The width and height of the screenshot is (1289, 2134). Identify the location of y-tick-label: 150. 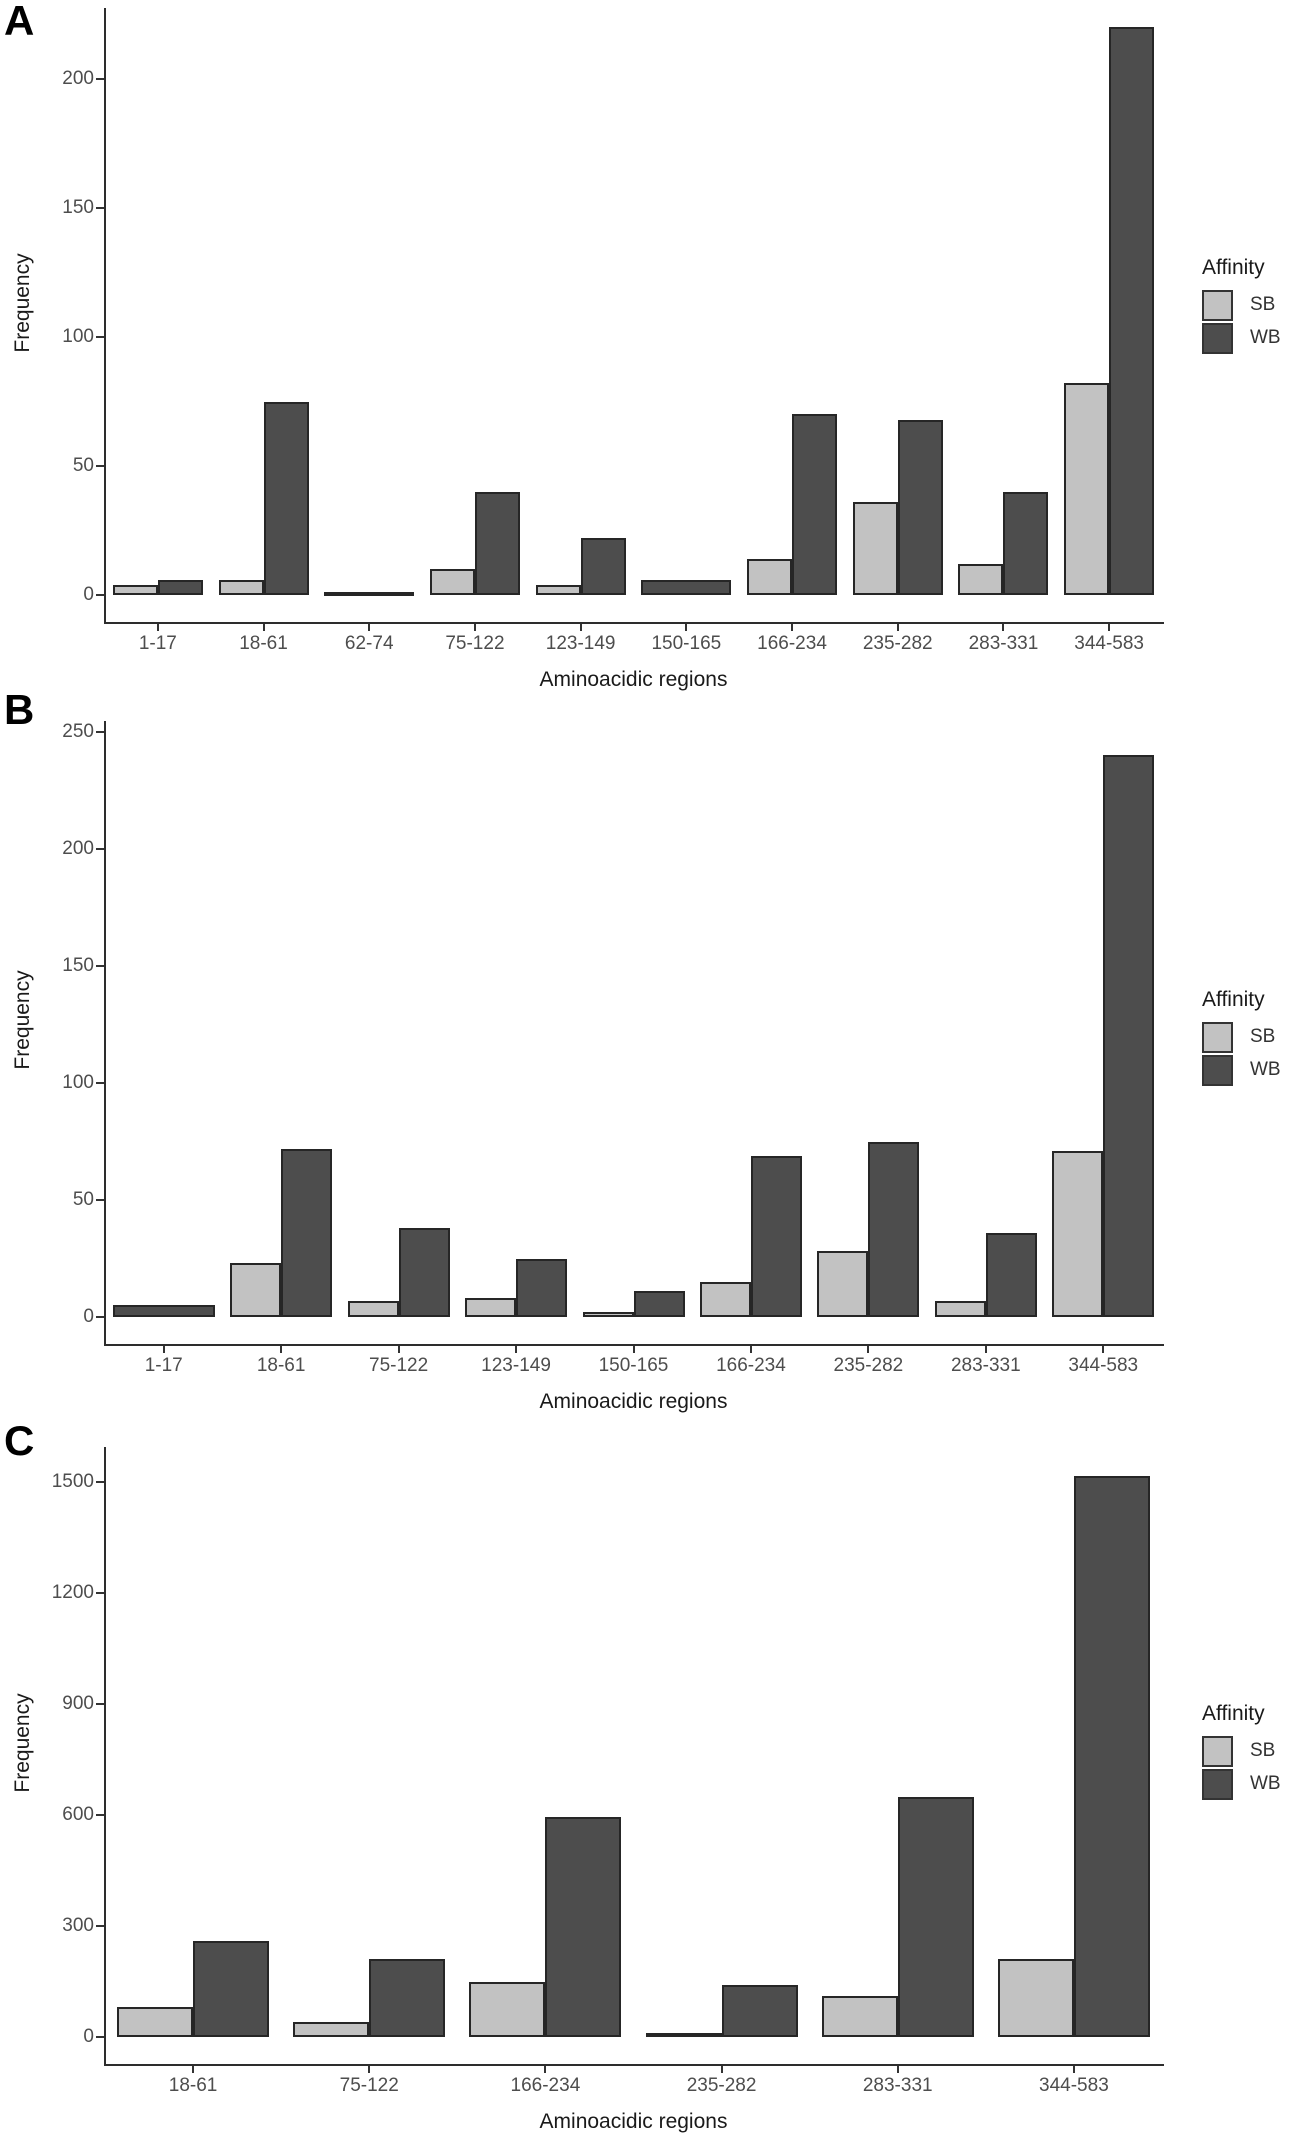
(78, 207).